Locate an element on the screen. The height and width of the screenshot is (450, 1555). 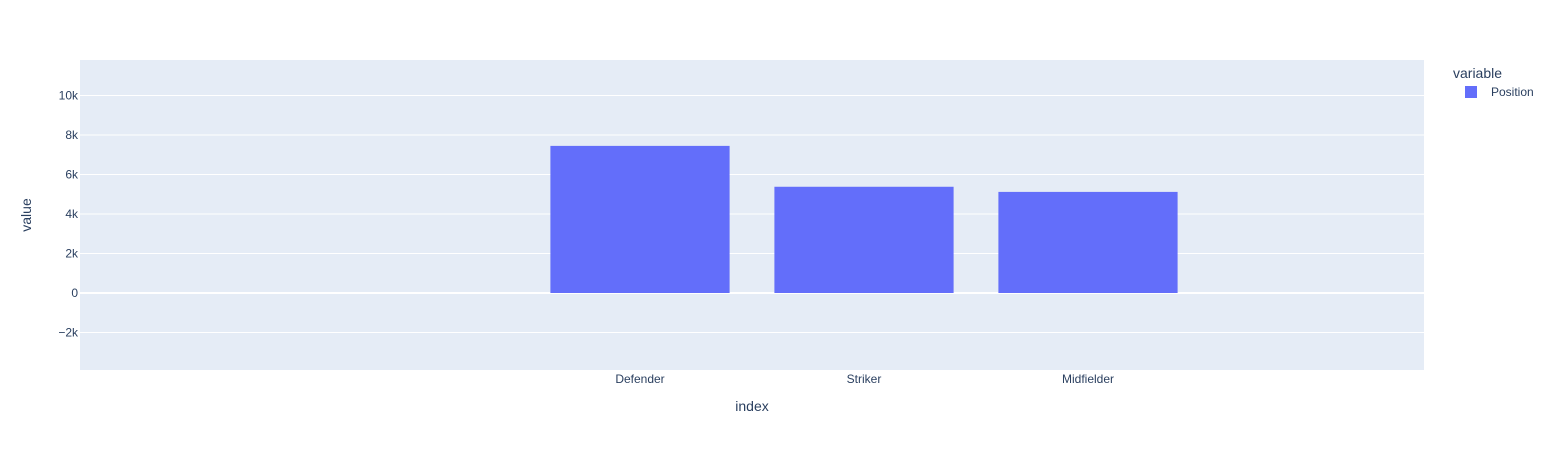
y-tick-label: 0 is located at coordinates (74, 293).